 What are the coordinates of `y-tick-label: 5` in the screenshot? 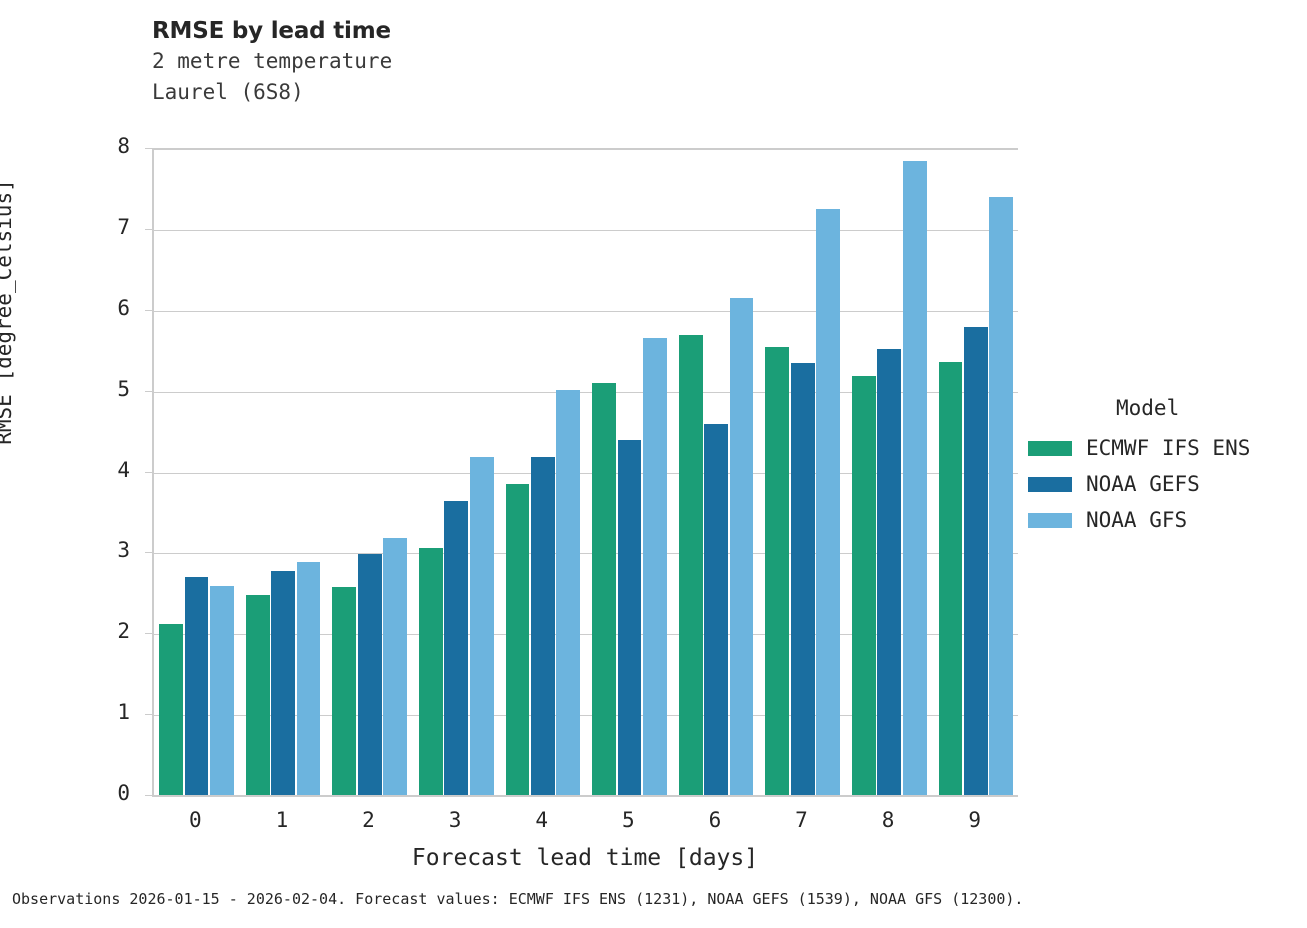 It's located at (123, 388).